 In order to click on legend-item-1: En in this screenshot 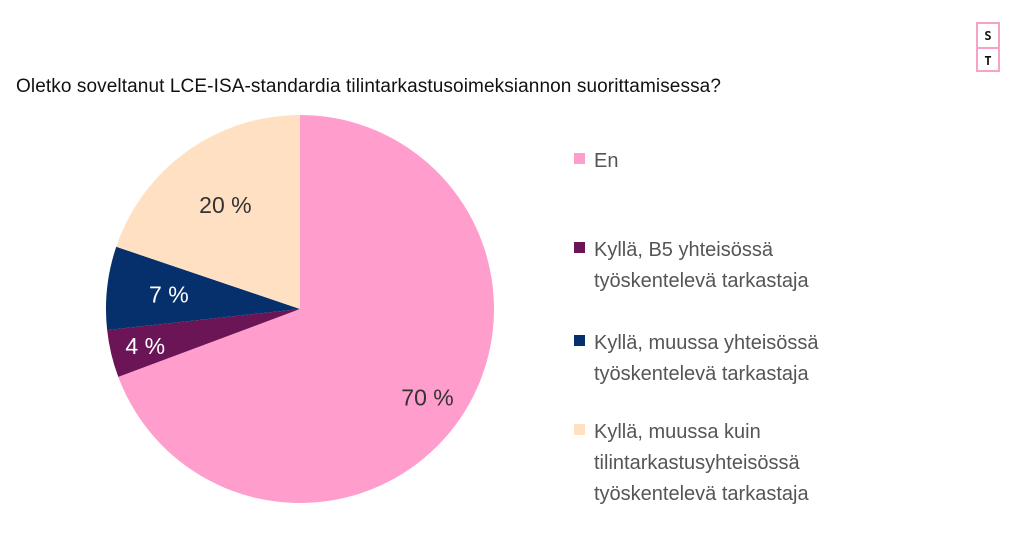, I will do `click(596, 161)`.